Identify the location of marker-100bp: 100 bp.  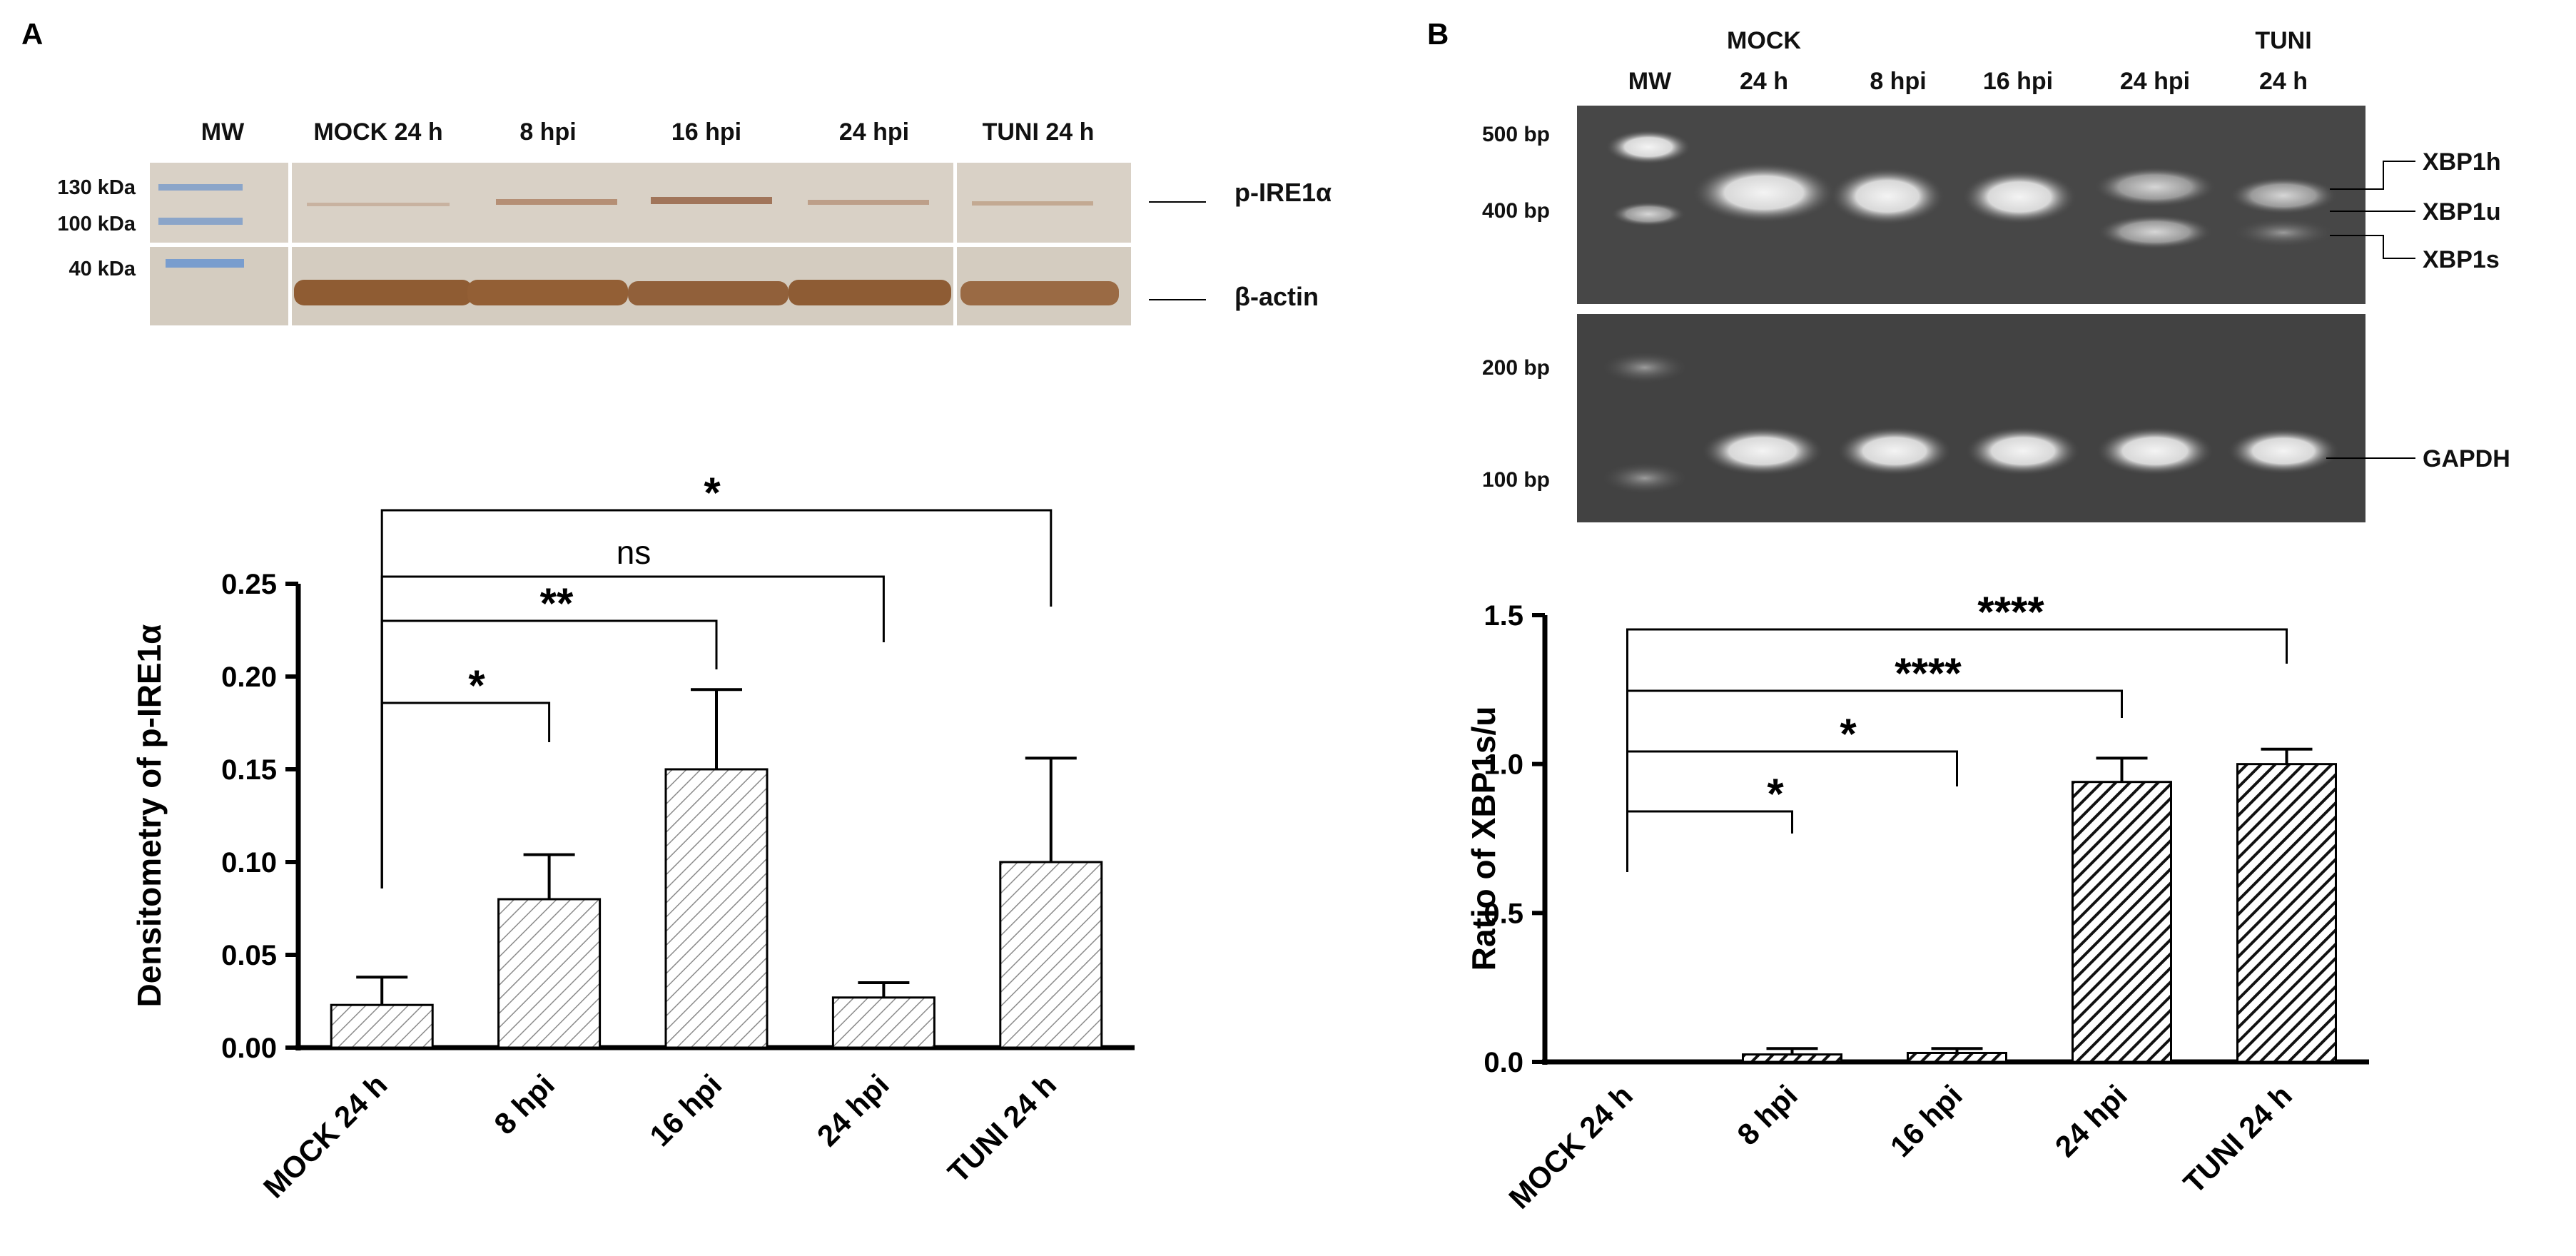
(1516, 480).